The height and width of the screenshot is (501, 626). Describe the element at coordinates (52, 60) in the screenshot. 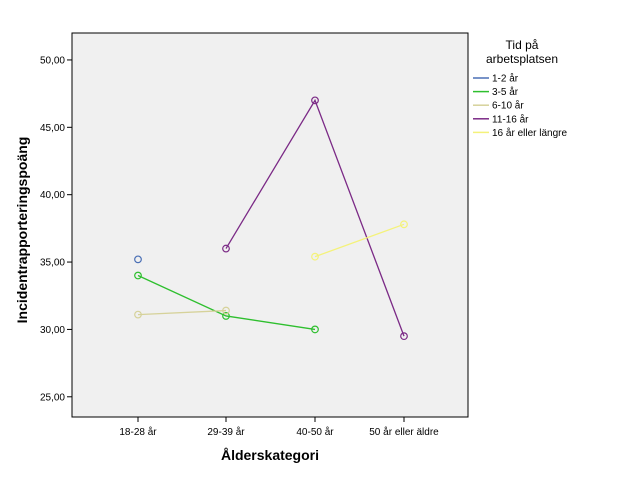

I see `y-tick-label: 50,00` at that location.